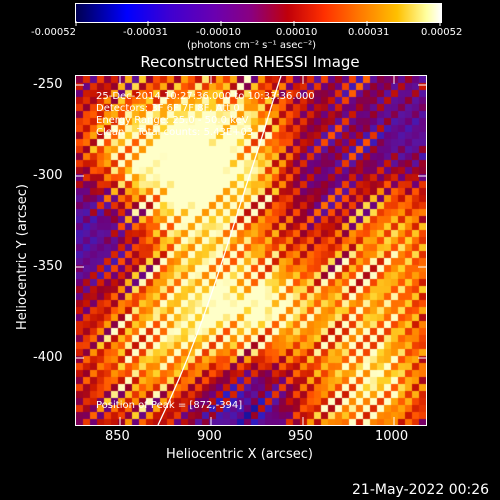 This screenshot has width=500, height=500. I want to click on clean-counts-text: Clean Total counts: 5.43E+03, so click(175, 132).